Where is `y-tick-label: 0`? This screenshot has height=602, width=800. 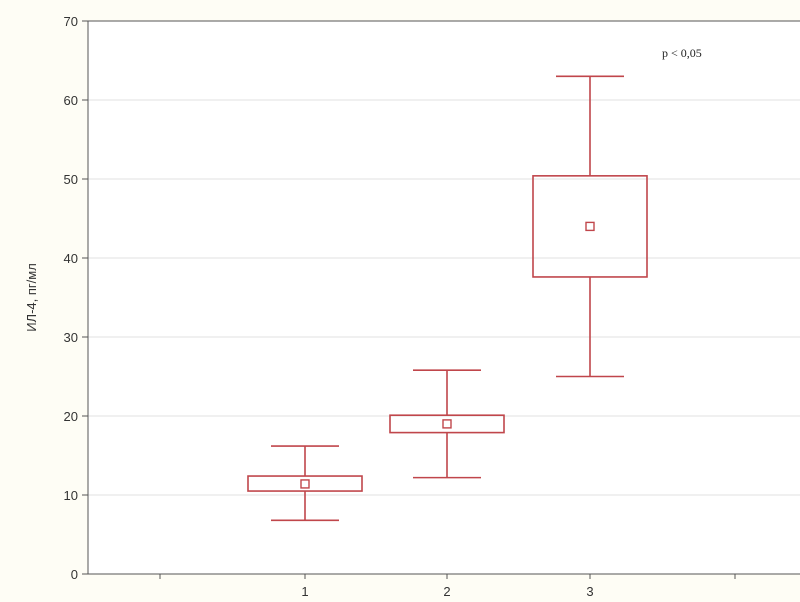 y-tick-label: 0 is located at coordinates (74, 574).